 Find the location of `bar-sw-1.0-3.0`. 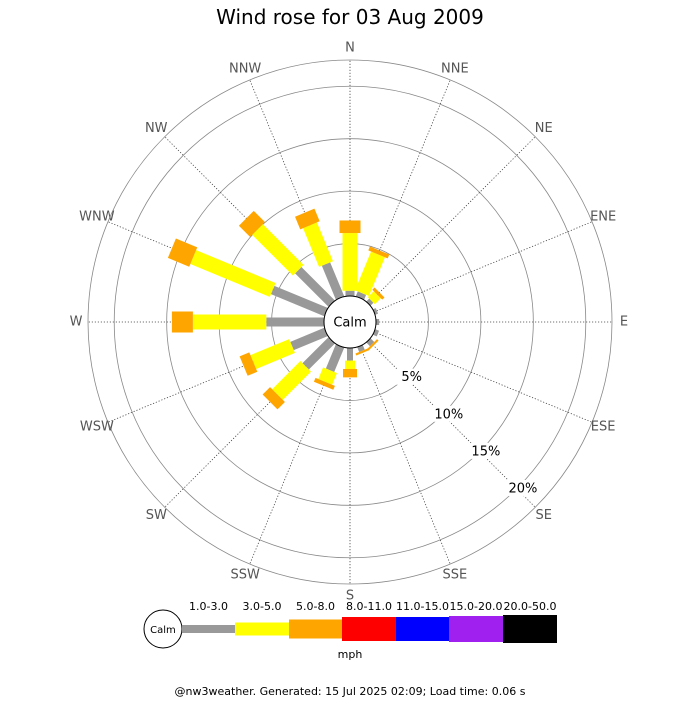

bar-sw-1.0-3.0 is located at coordinates (318, 353).